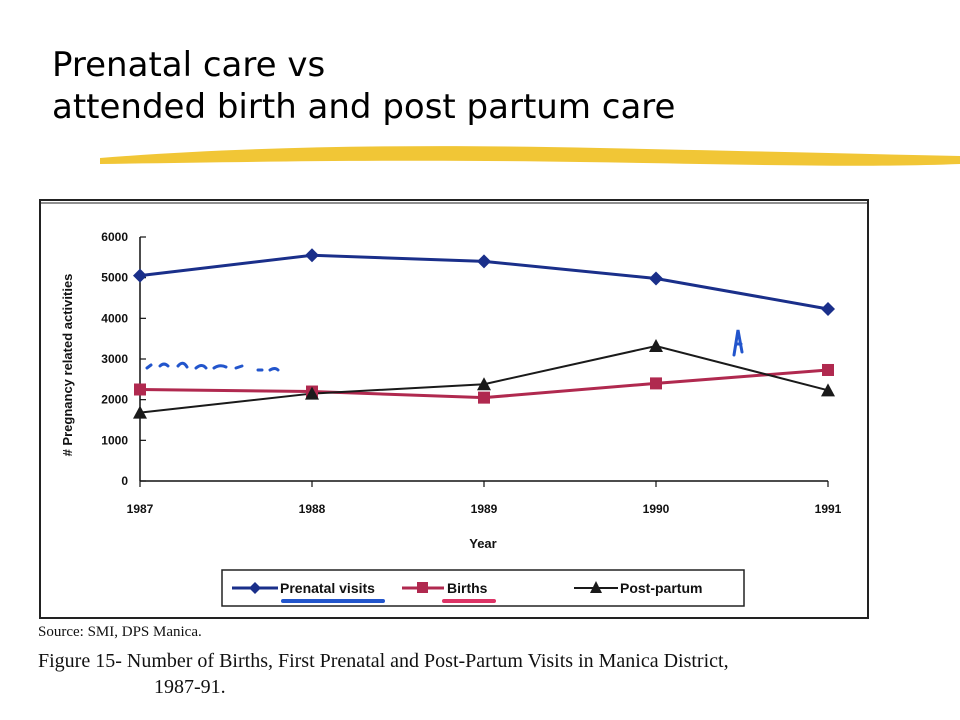 This screenshot has height=720, width=960. I want to click on y-tick-label: 5000, so click(114, 278).